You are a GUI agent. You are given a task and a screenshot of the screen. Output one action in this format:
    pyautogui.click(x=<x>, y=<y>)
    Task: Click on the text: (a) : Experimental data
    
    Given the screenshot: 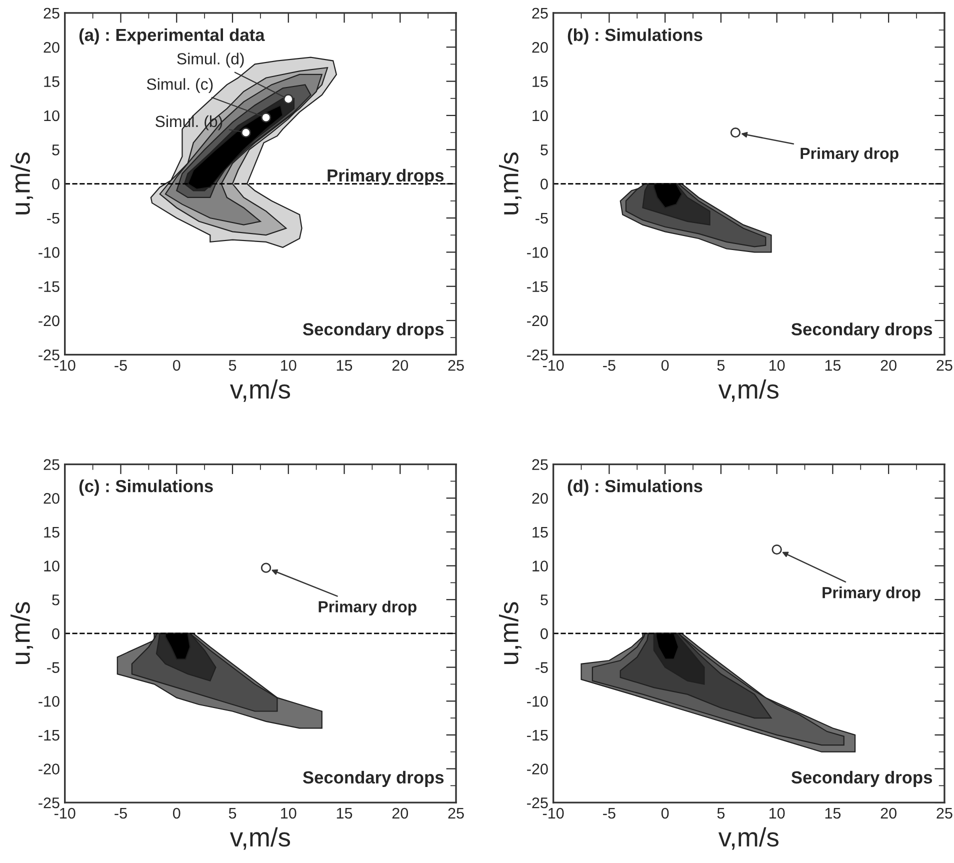 What is the action you would take?
    pyautogui.click(x=172, y=36)
    